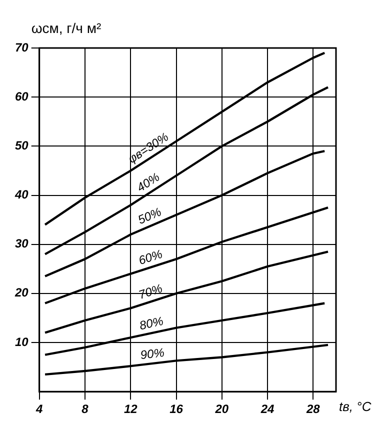 The width and height of the screenshot is (388, 432). Describe the element at coordinates (267, 409) in the screenshot. I see `x-tick-label: 24` at that location.